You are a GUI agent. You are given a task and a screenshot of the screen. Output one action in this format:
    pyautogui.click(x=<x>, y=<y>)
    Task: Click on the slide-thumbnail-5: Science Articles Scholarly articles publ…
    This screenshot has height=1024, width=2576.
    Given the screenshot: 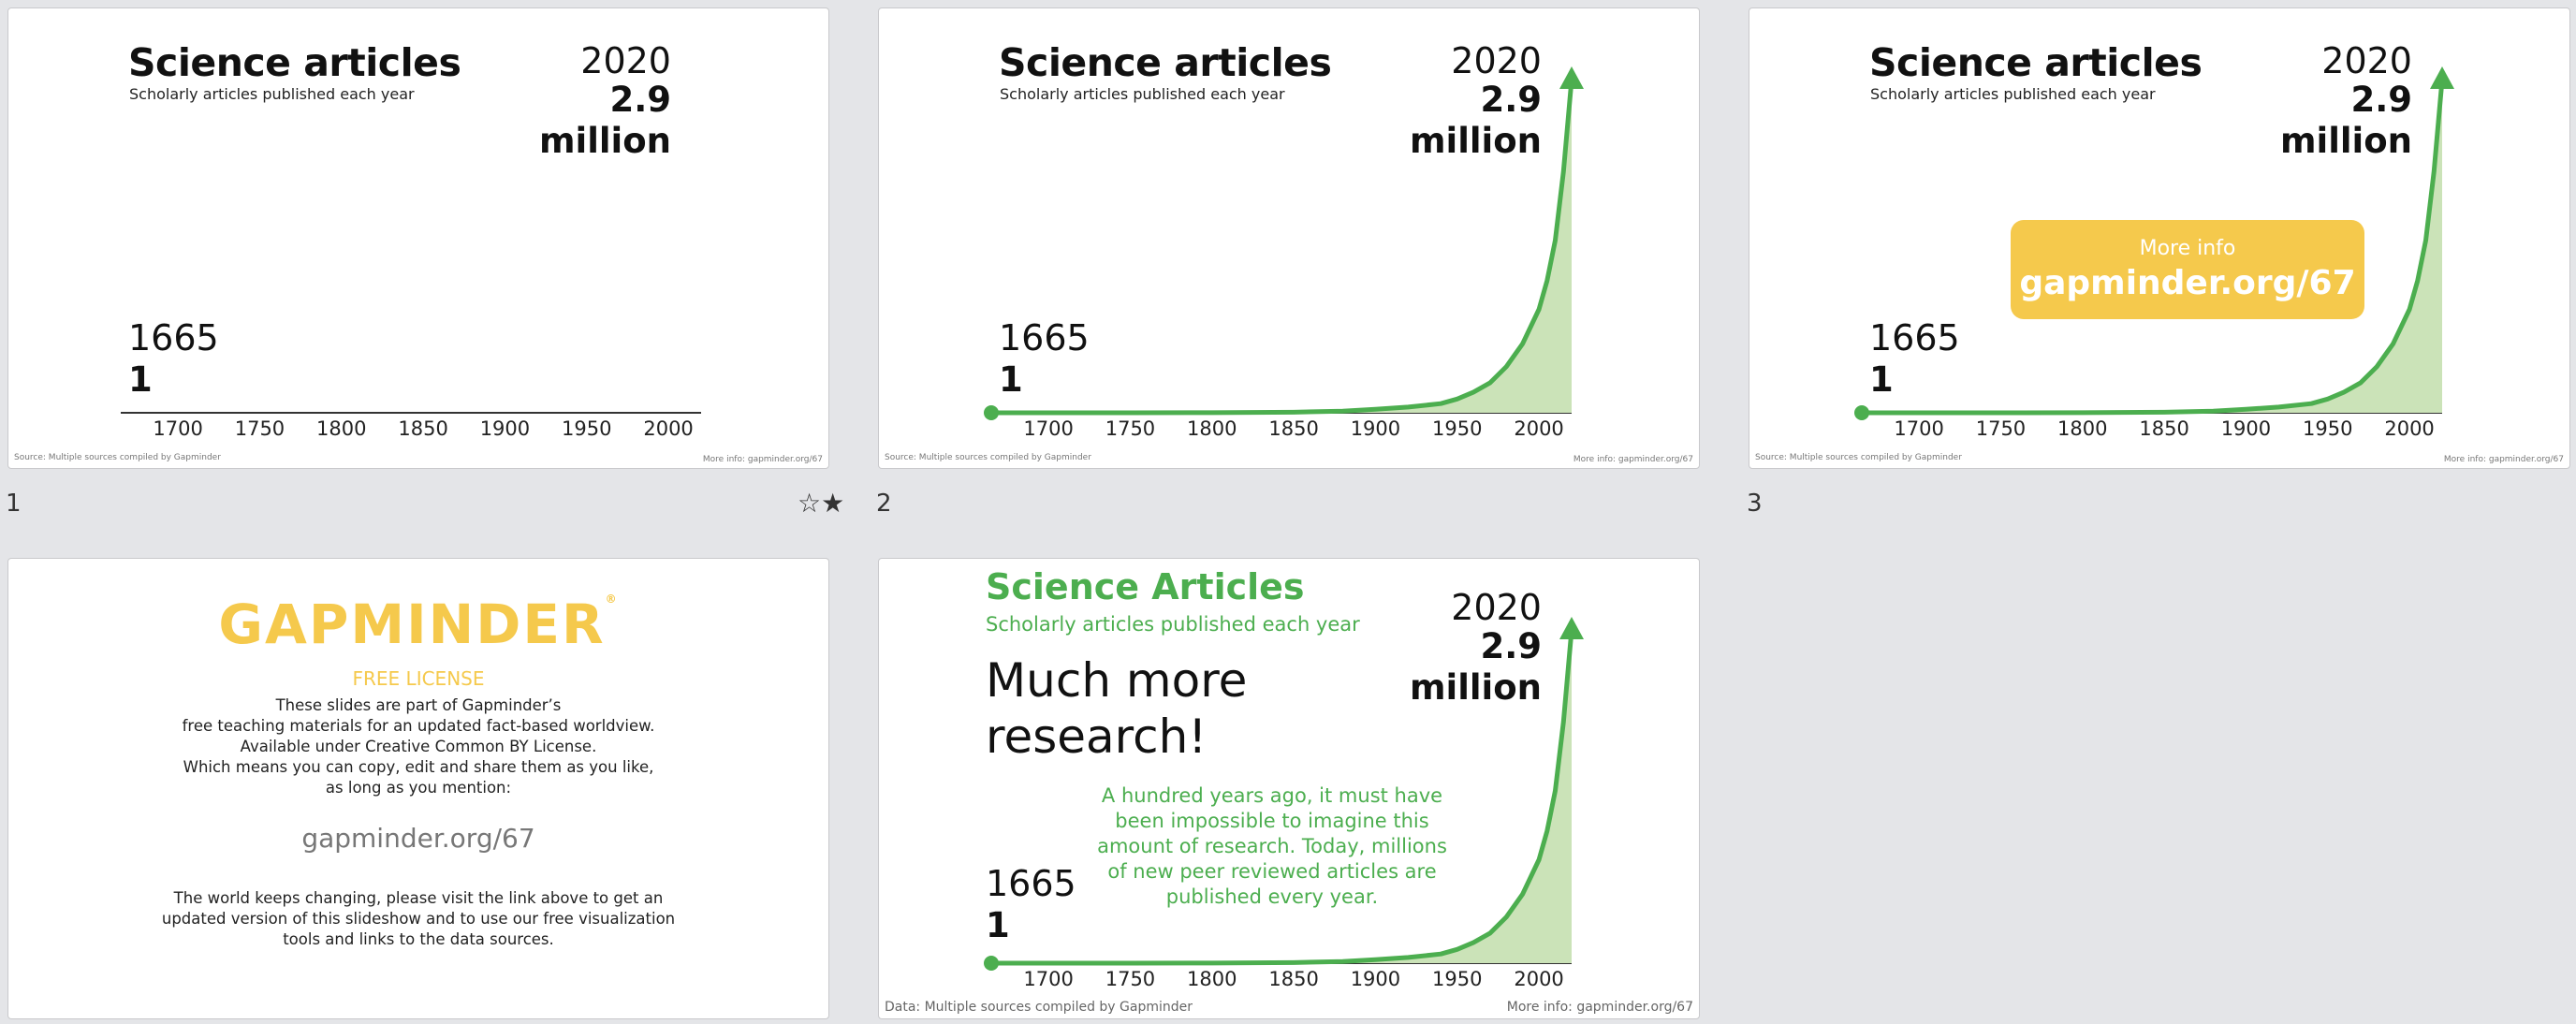 What is the action you would take?
    pyautogui.click(x=1289, y=788)
    